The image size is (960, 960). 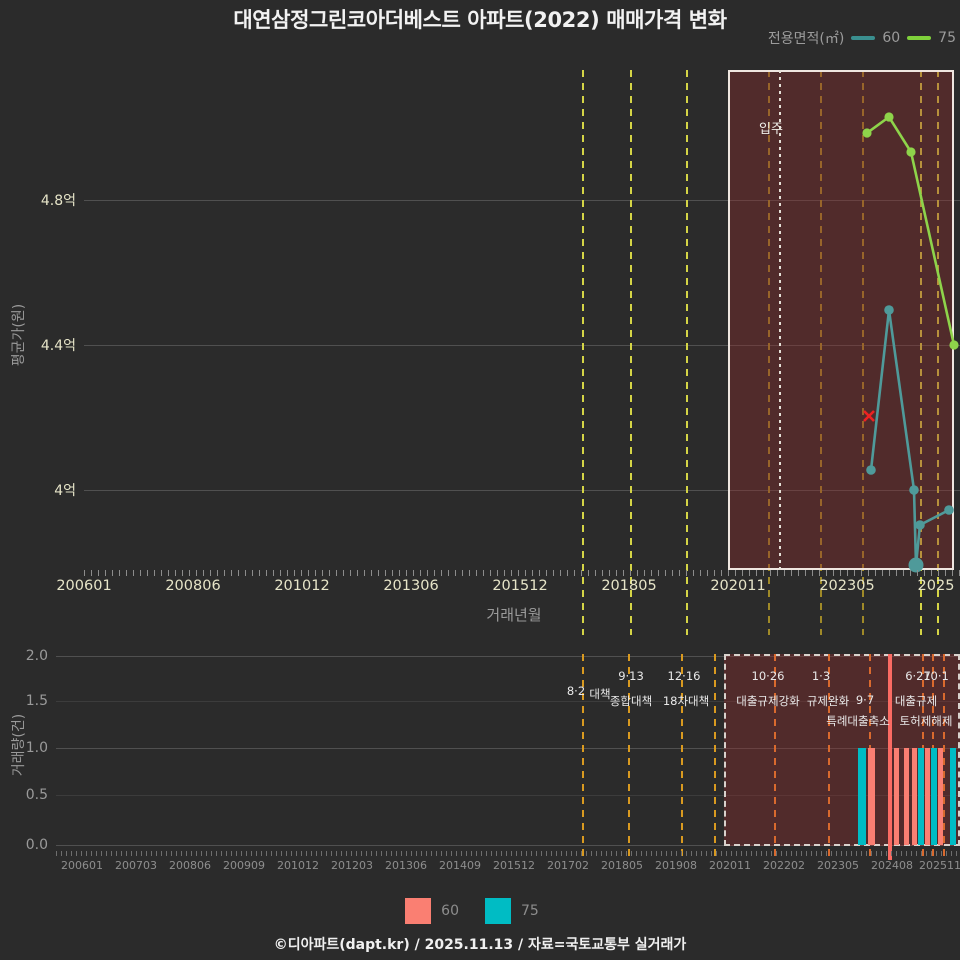 What do you see at coordinates (631, 676) in the screenshot?
I see `policy-date-2: 9·13` at bounding box center [631, 676].